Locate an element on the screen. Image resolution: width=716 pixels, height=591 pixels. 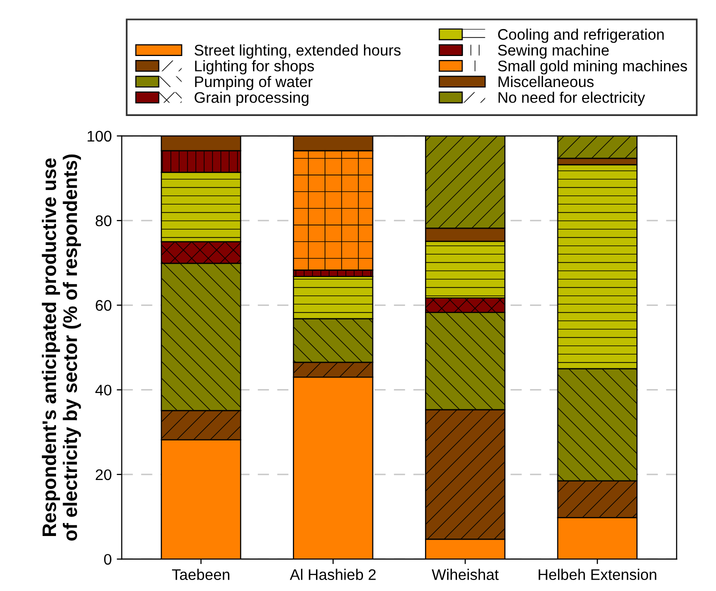
y-tick-label: 0 is located at coordinates (108, 559).